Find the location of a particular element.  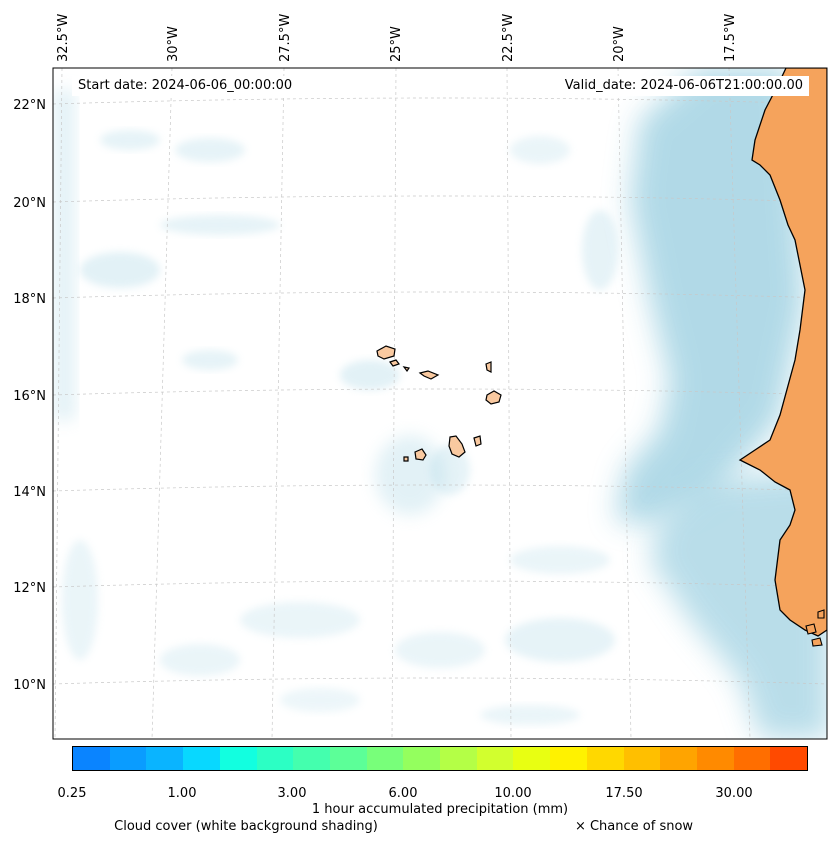

lat-label: 12°N is located at coordinates (29, 588).